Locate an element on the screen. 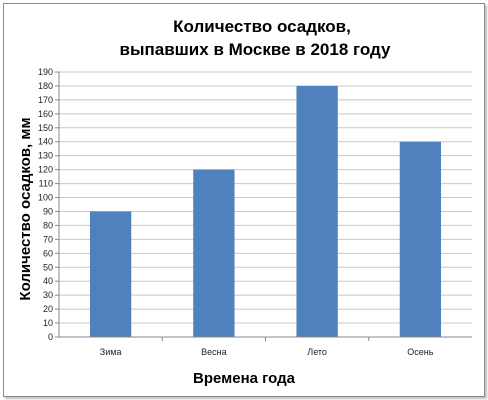 The image size is (488, 400). y-tick-label: 110 is located at coordinates (46, 184).